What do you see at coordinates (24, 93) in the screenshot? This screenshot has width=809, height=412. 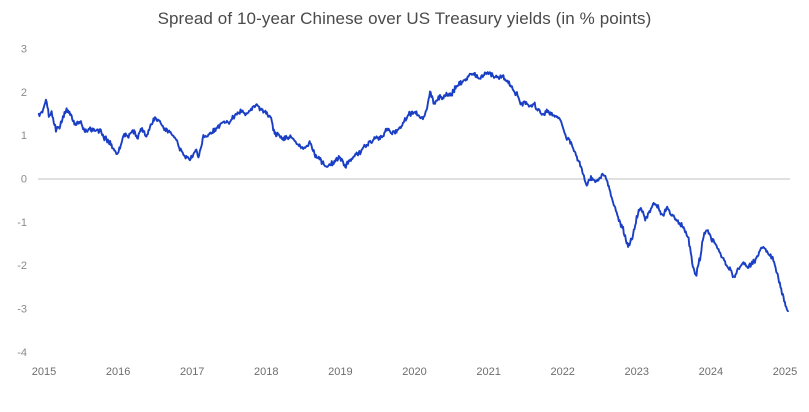 I see `y-tick-label: 2` at bounding box center [24, 93].